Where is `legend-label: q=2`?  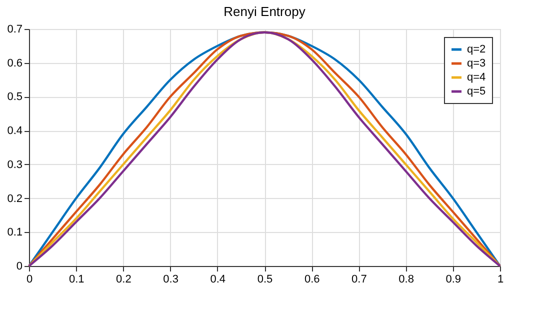 legend-label: q=2 is located at coordinates (476, 50).